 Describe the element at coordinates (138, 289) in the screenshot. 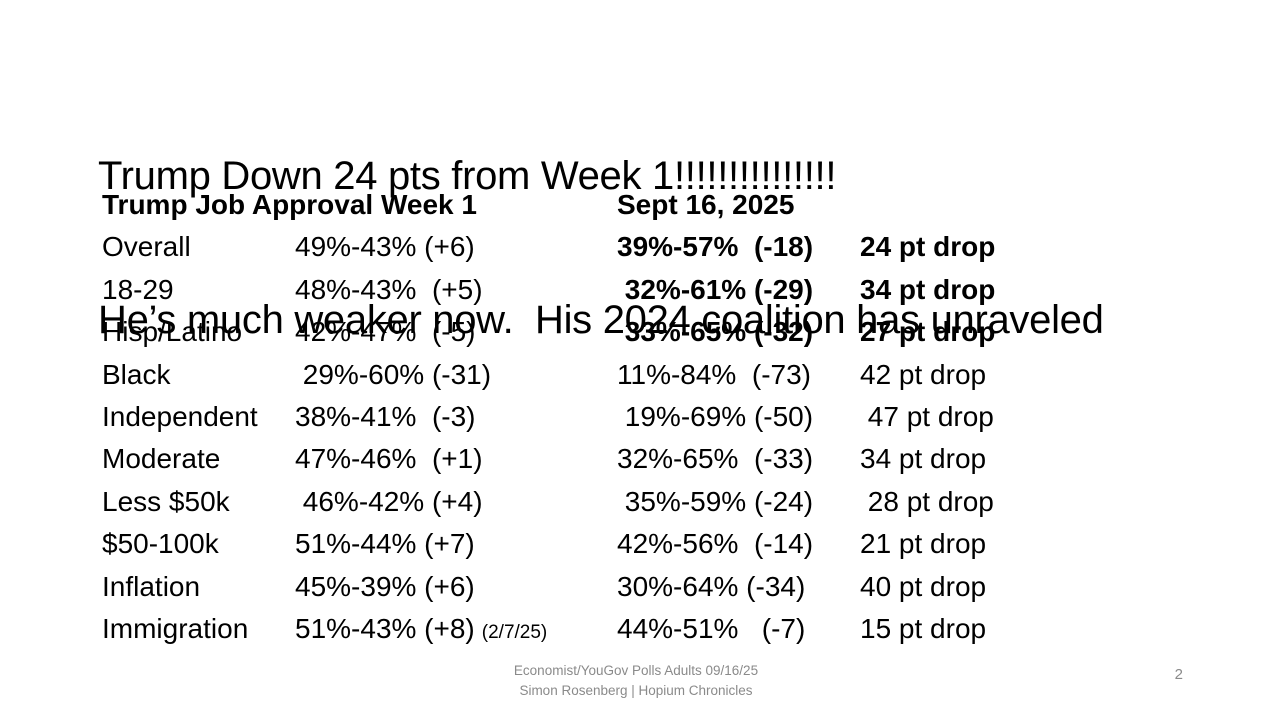

I see `row-category: 18-29` at that location.